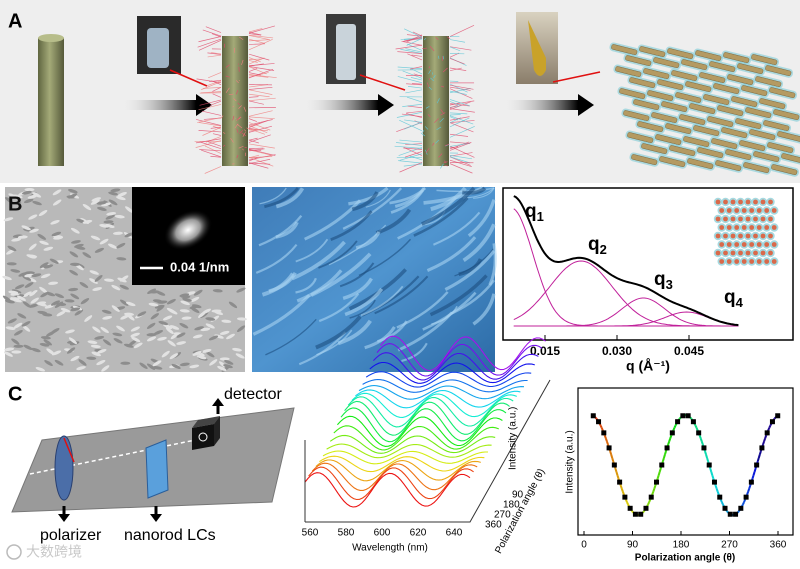  What do you see at coordinates (594, 244) in the screenshot?
I see `peak-symbol: q` at bounding box center [594, 244].